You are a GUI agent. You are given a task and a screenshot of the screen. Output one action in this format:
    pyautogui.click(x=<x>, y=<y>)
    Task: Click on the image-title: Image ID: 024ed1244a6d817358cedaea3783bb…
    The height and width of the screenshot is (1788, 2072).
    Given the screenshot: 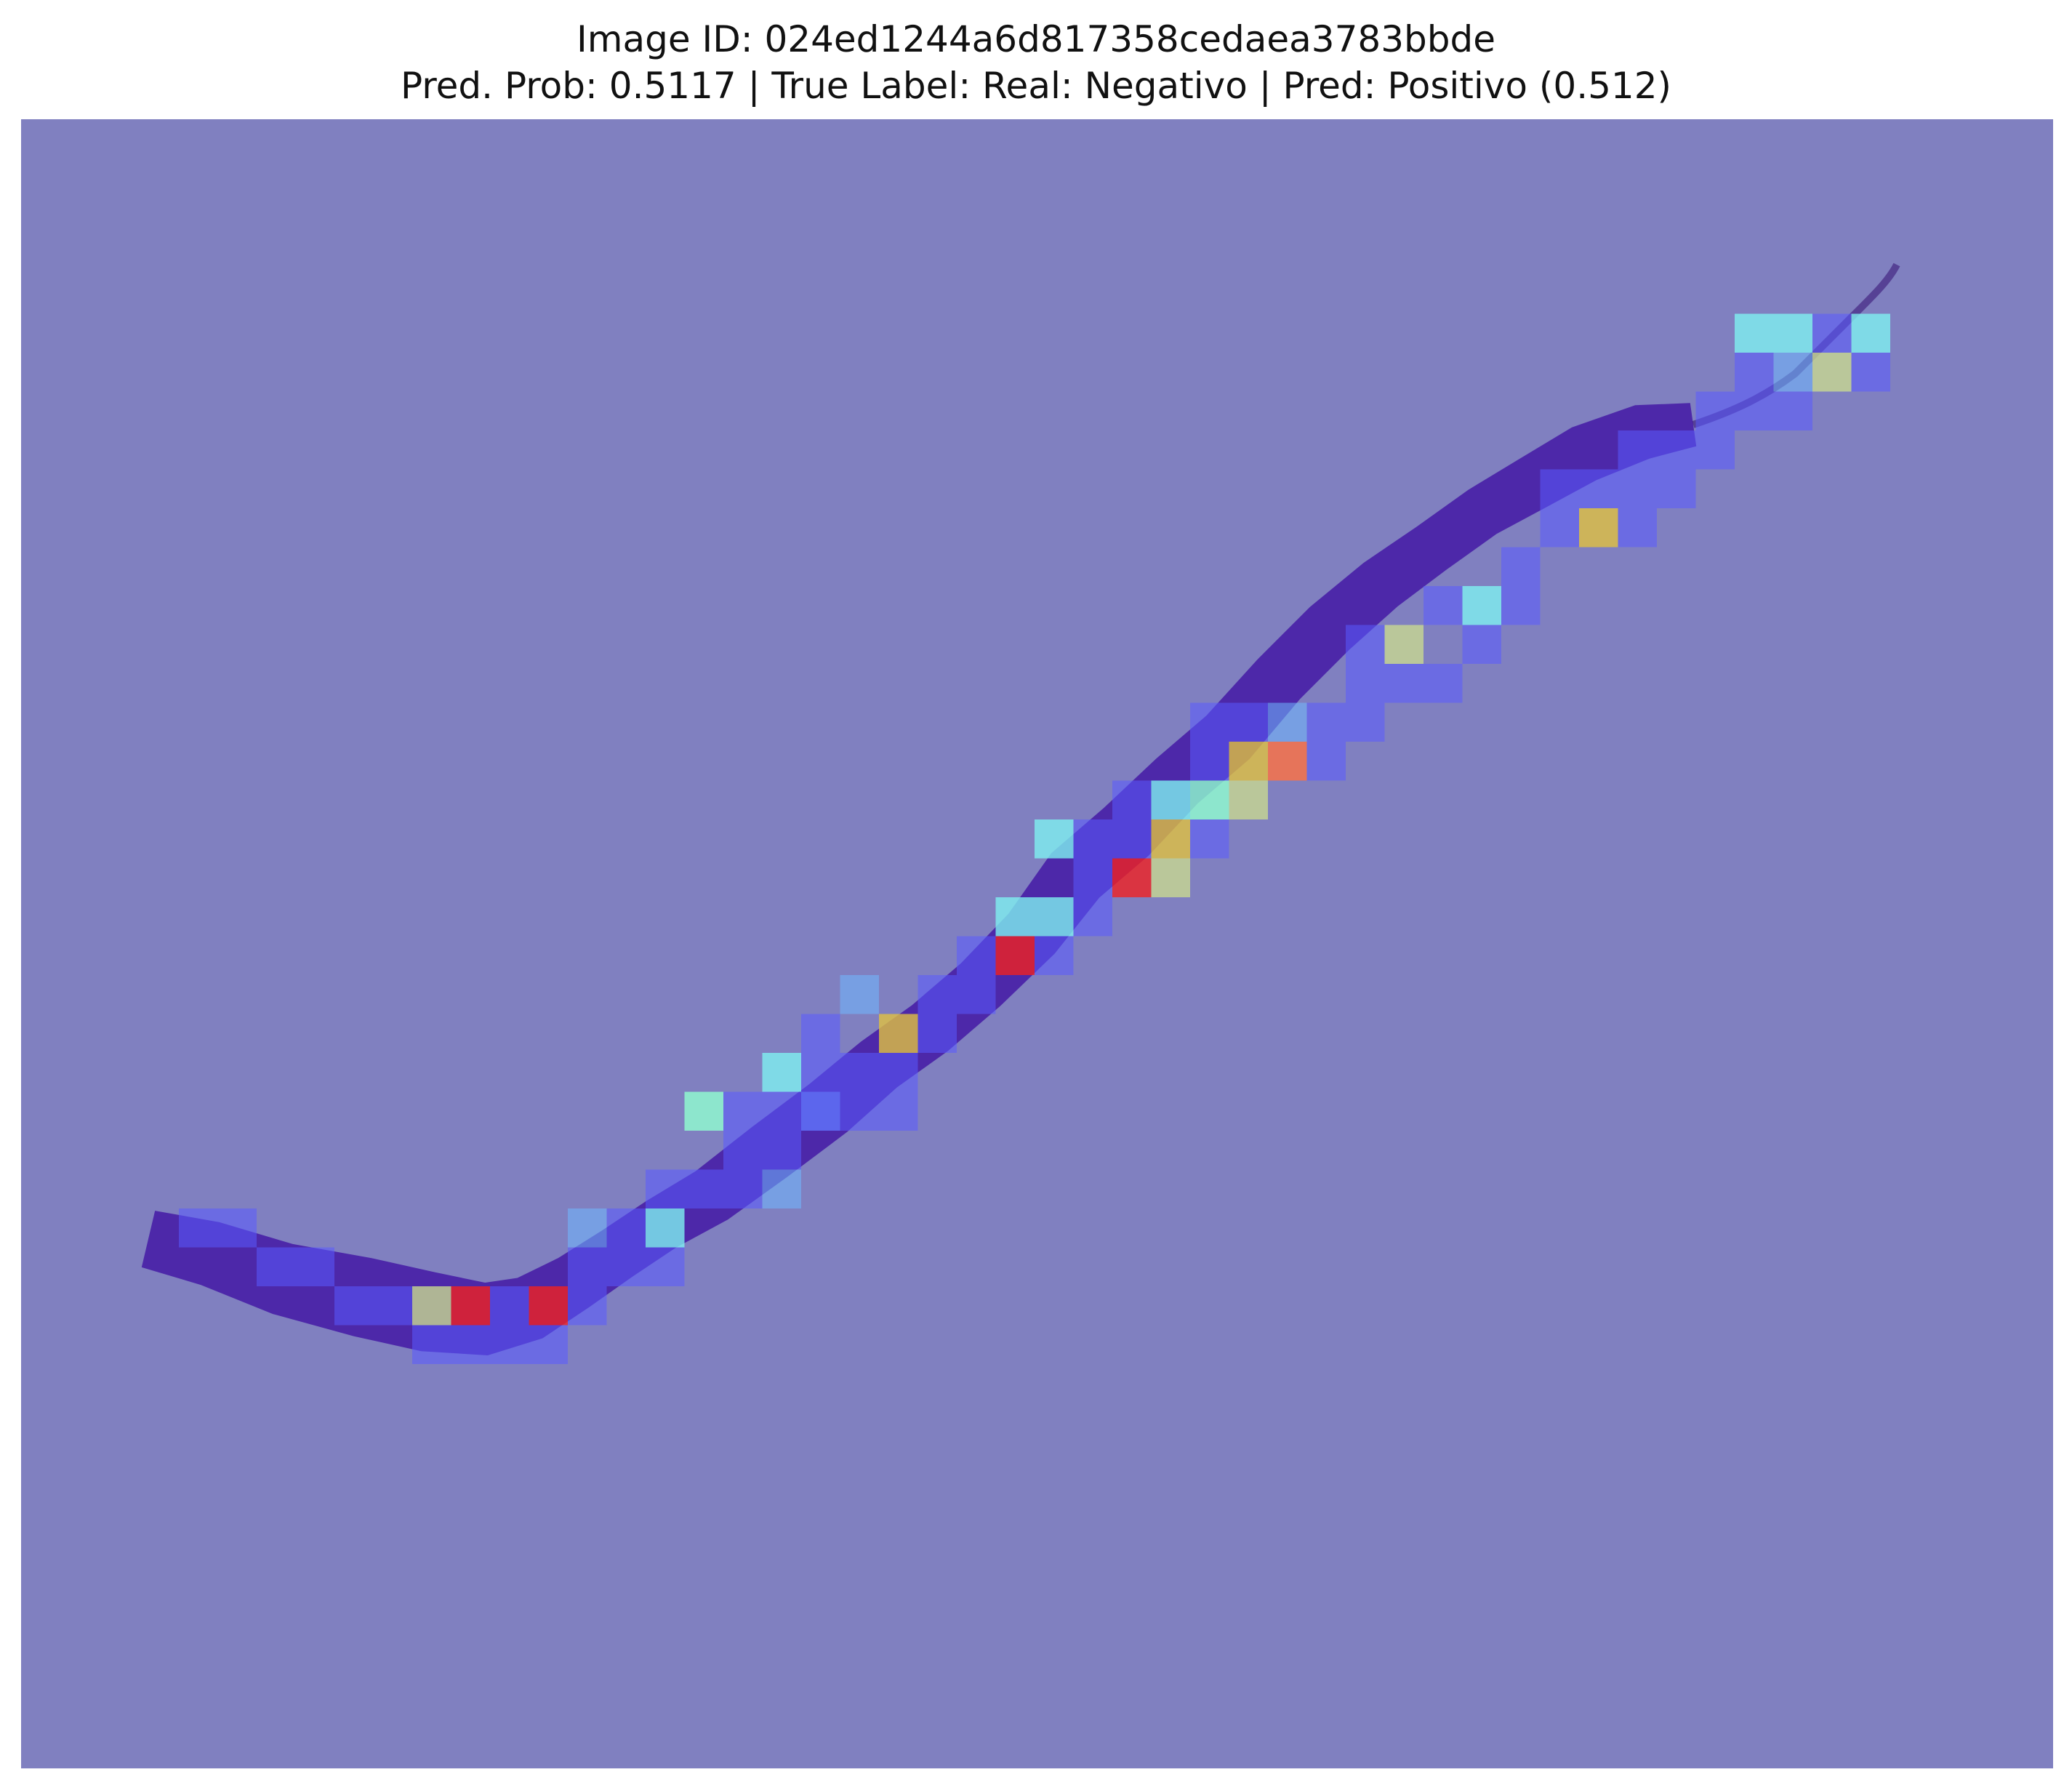 What is the action you would take?
    pyautogui.click(x=1036, y=39)
    